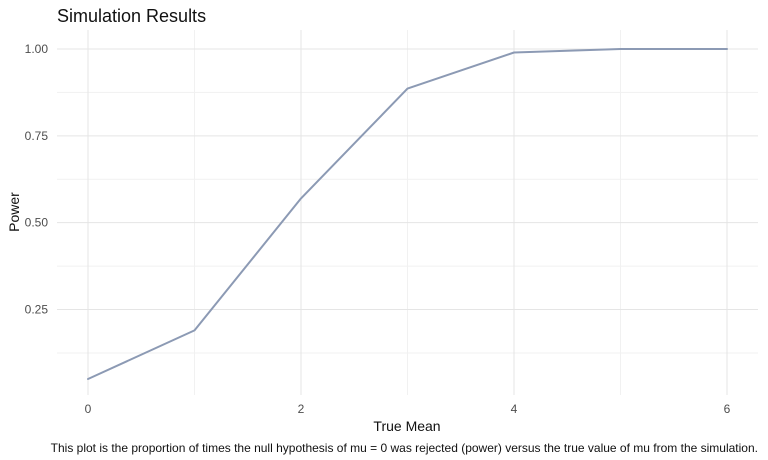 This screenshot has width=768, height=460. What do you see at coordinates (88, 409) in the screenshot?
I see `x-tick-label: 0` at bounding box center [88, 409].